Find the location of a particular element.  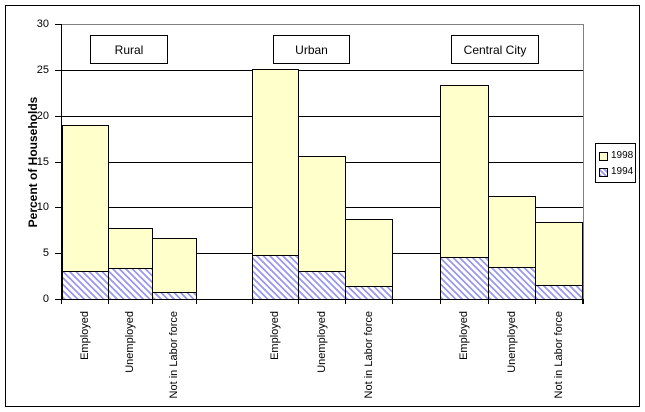

legend-entry-1994: 1994 is located at coordinates (617, 172).